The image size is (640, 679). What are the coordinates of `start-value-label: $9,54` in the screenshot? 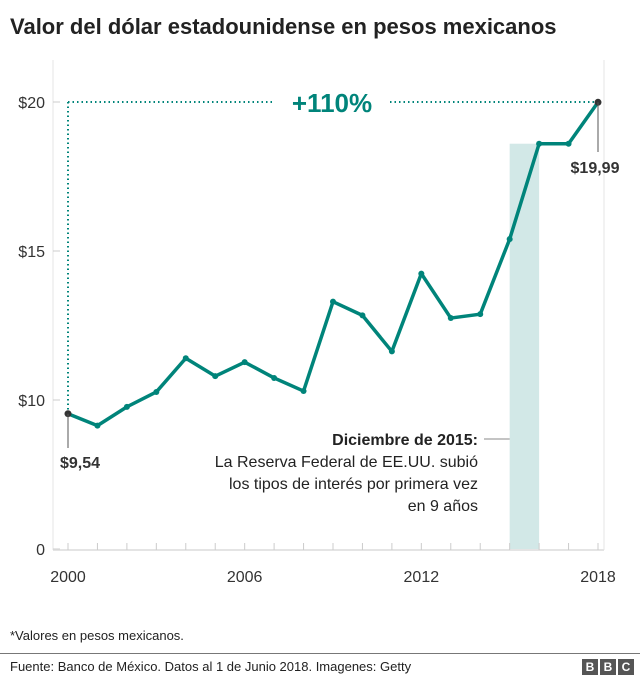 It's located at (80, 463).